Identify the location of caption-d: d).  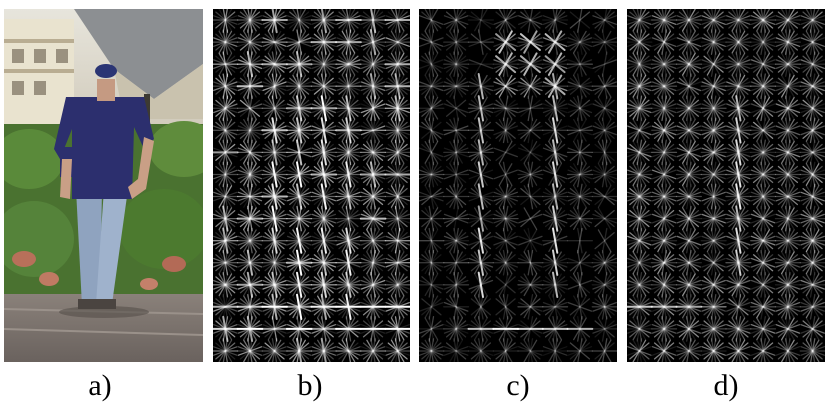
(726, 385).